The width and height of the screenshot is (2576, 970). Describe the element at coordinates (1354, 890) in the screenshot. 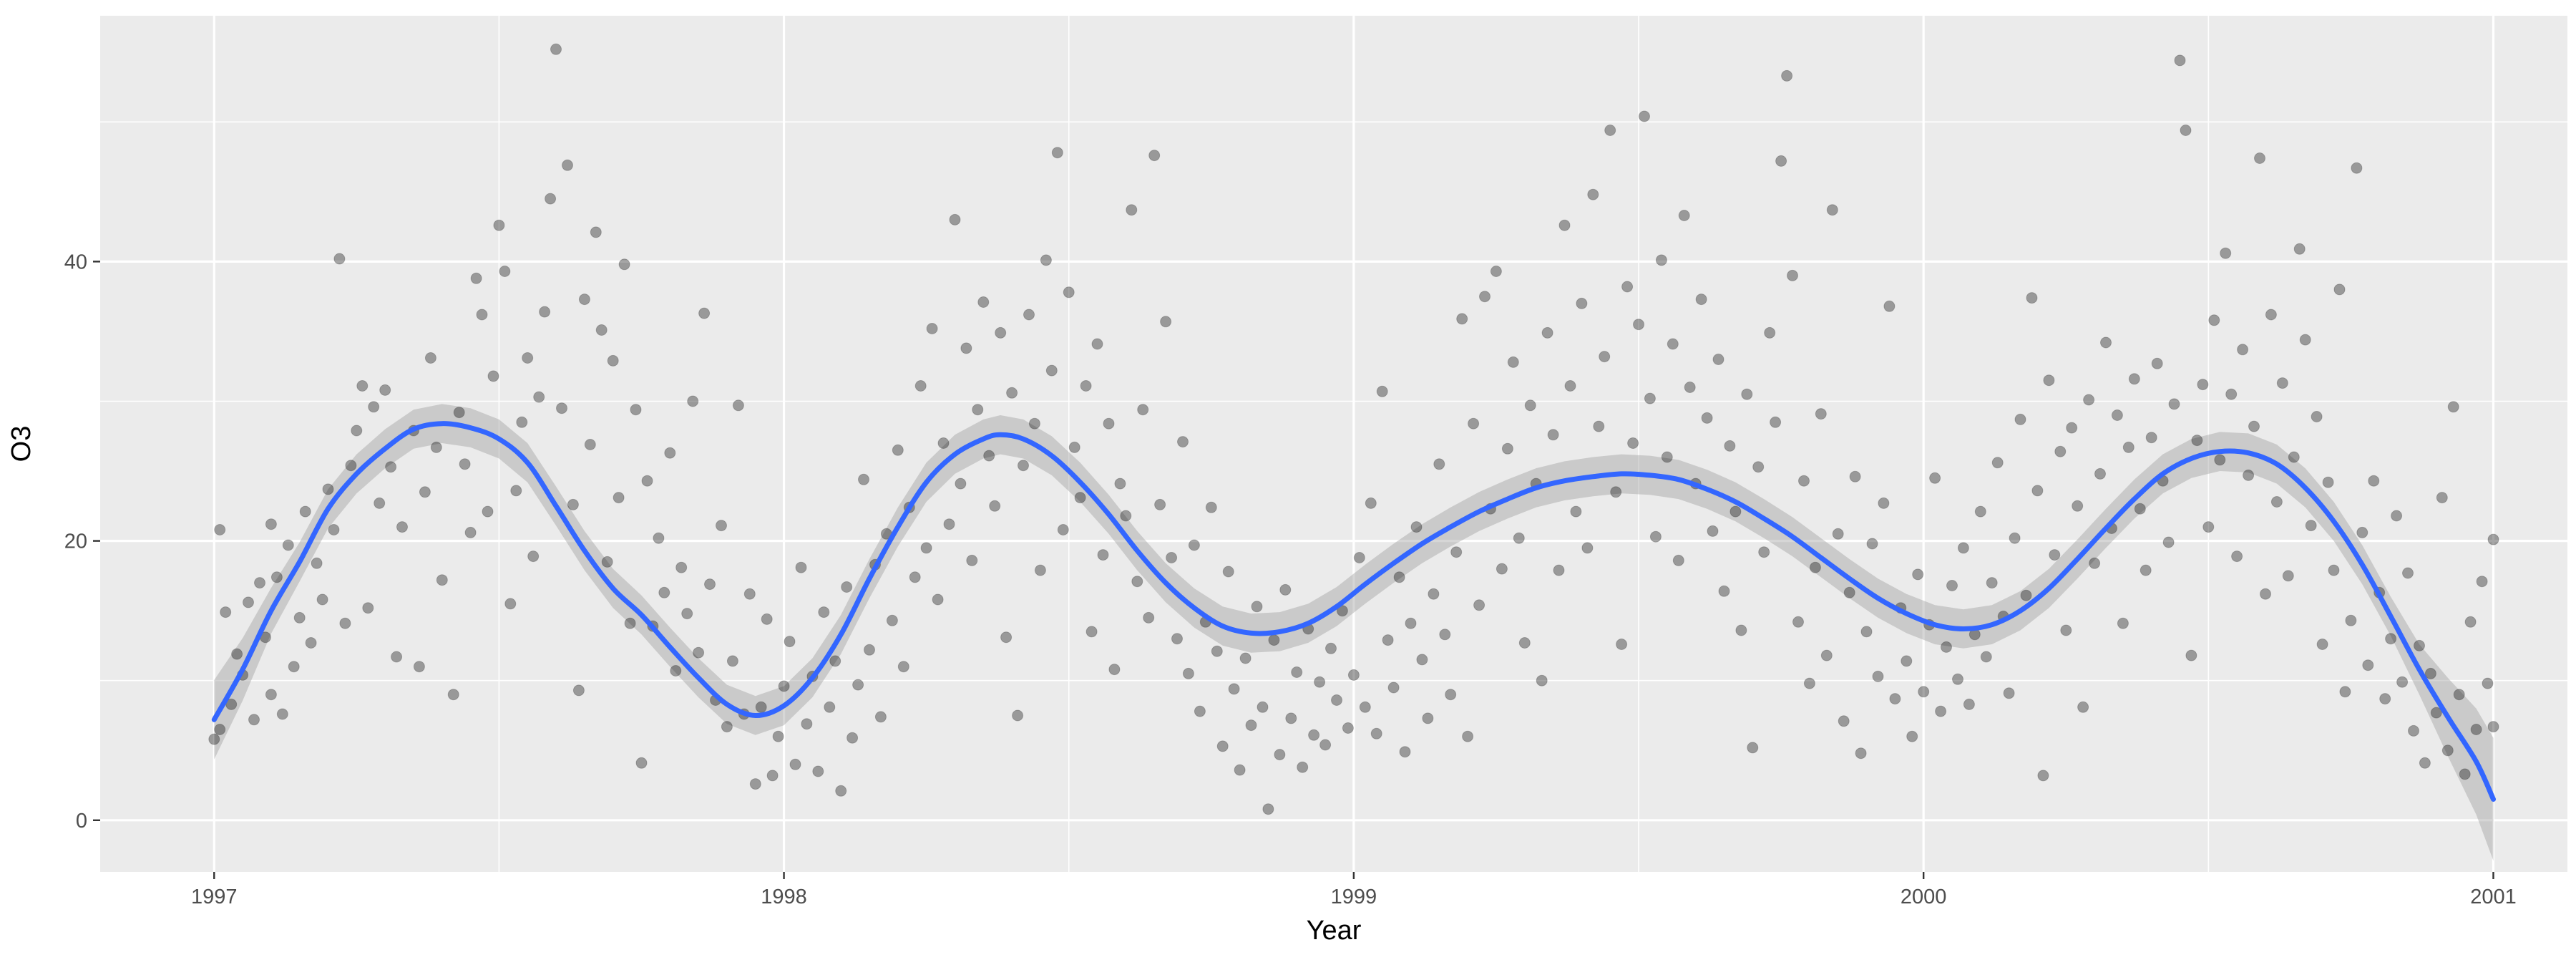

I see `x-axis: 1997 1998 1999 2000 2001` at that location.